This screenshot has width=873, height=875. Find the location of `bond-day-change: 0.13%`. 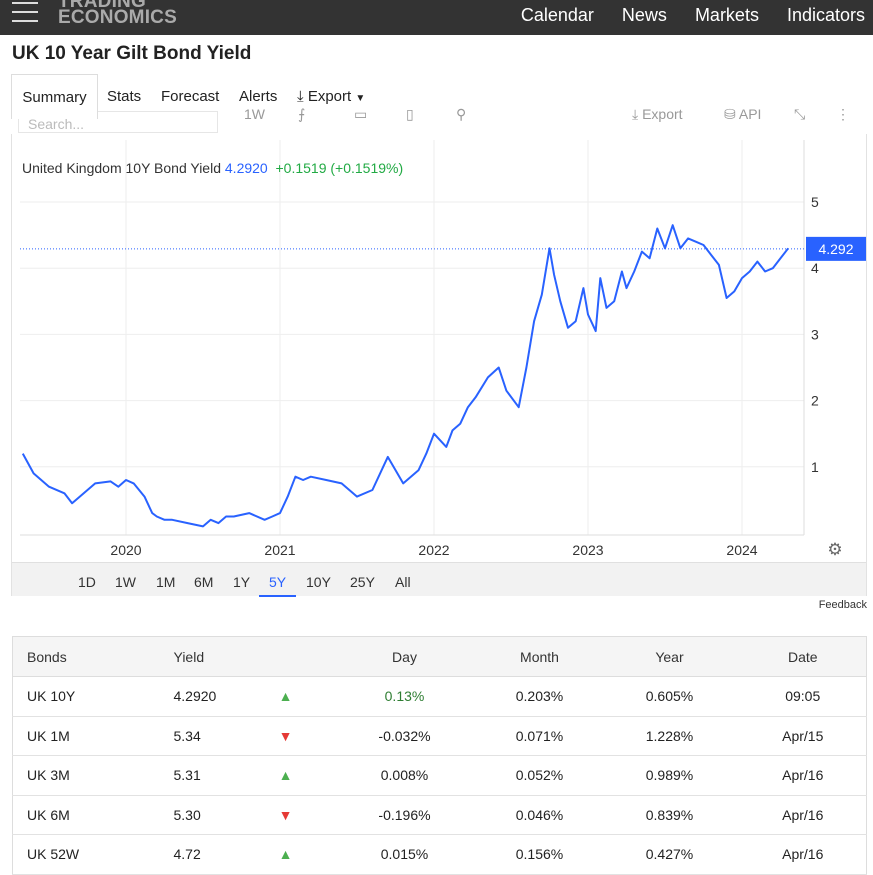

bond-day-change: 0.13% is located at coordinates (404, 696).